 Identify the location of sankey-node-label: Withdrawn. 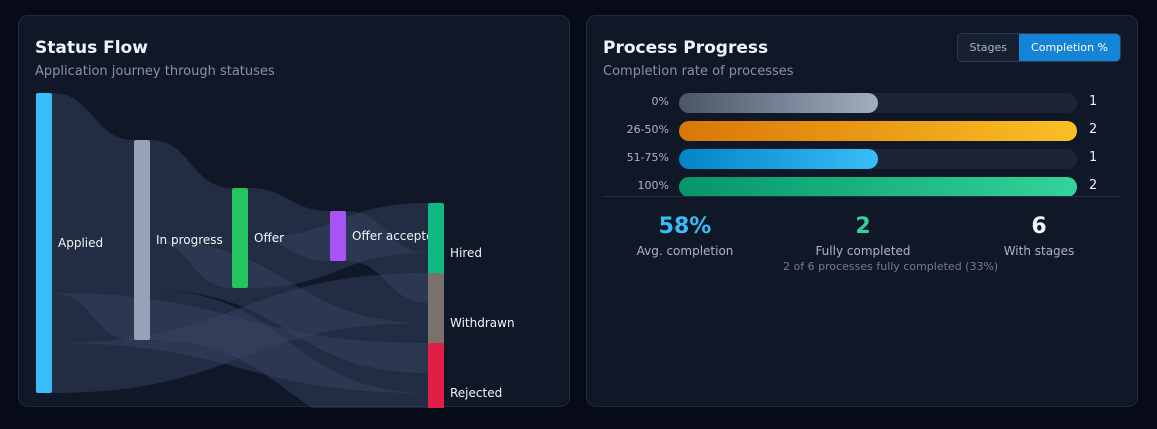
(482, 323).